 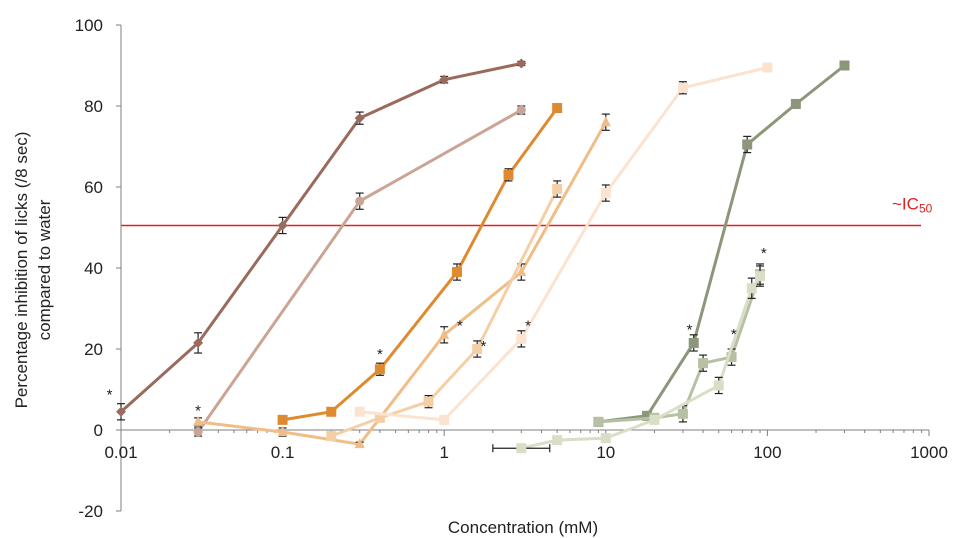 I want to click on x-tick-label: 100, so click(x=767, y=452).